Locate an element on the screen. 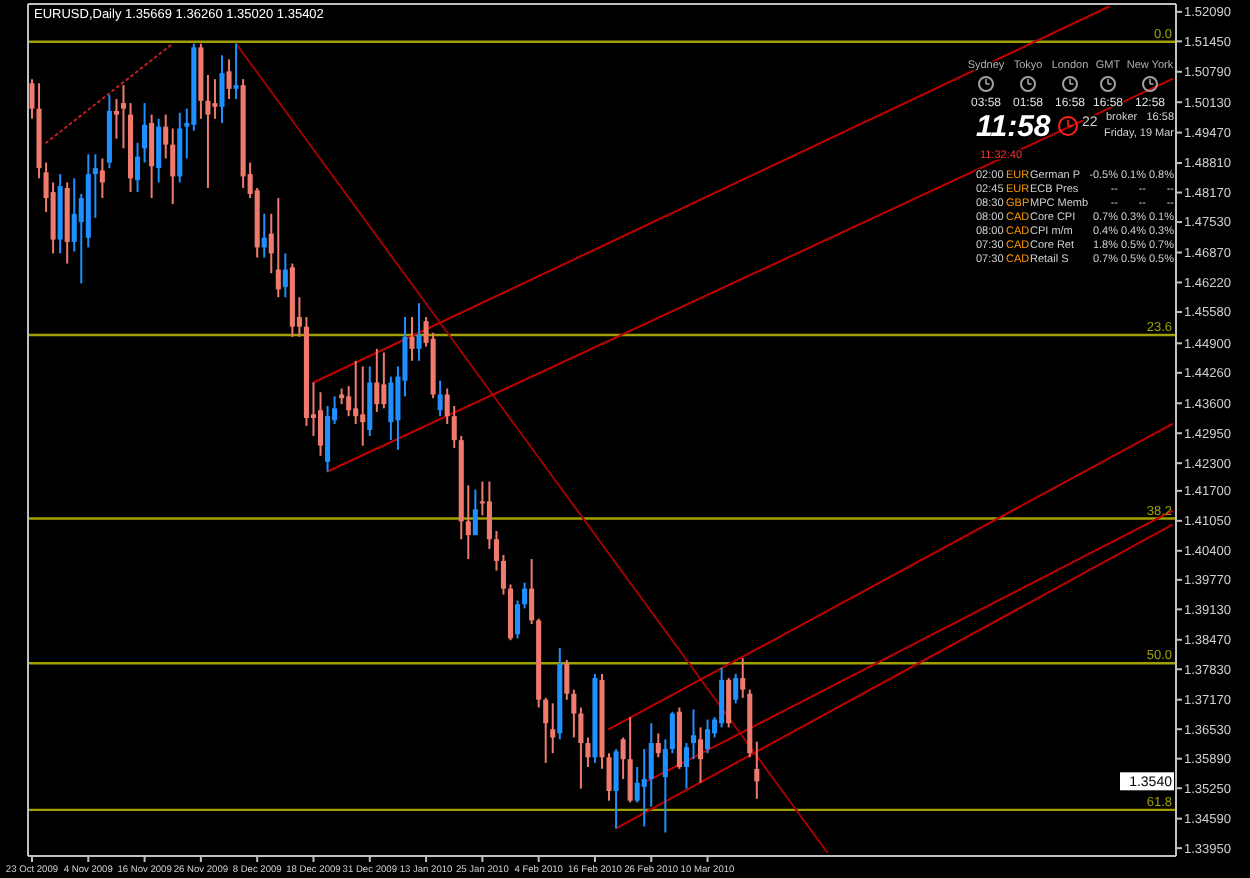 Image resolution: width=1250 pixels, height=878 pixels. annotation: 11:58 is located at coordinates (1014, 127).